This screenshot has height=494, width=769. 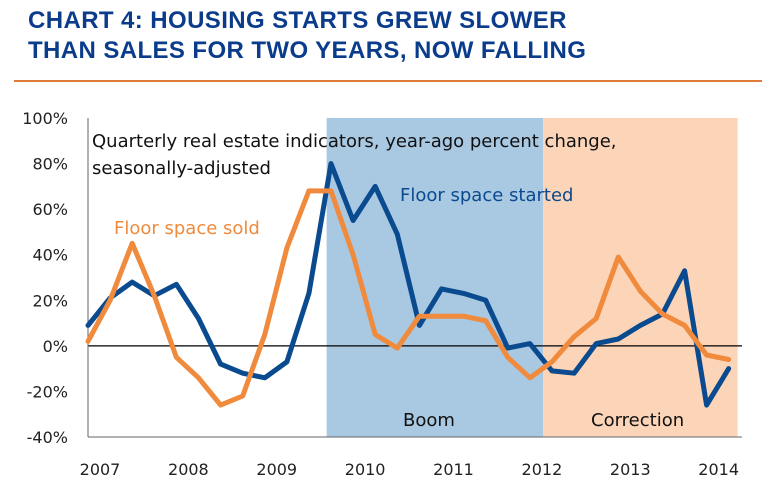 What do you see at coordinates (307, 50) in the screenshot?
I see `chart-title-line-2: THAN SALES FOR TWO YEARS, NOW FALLING` at bounding box center [307, 50].